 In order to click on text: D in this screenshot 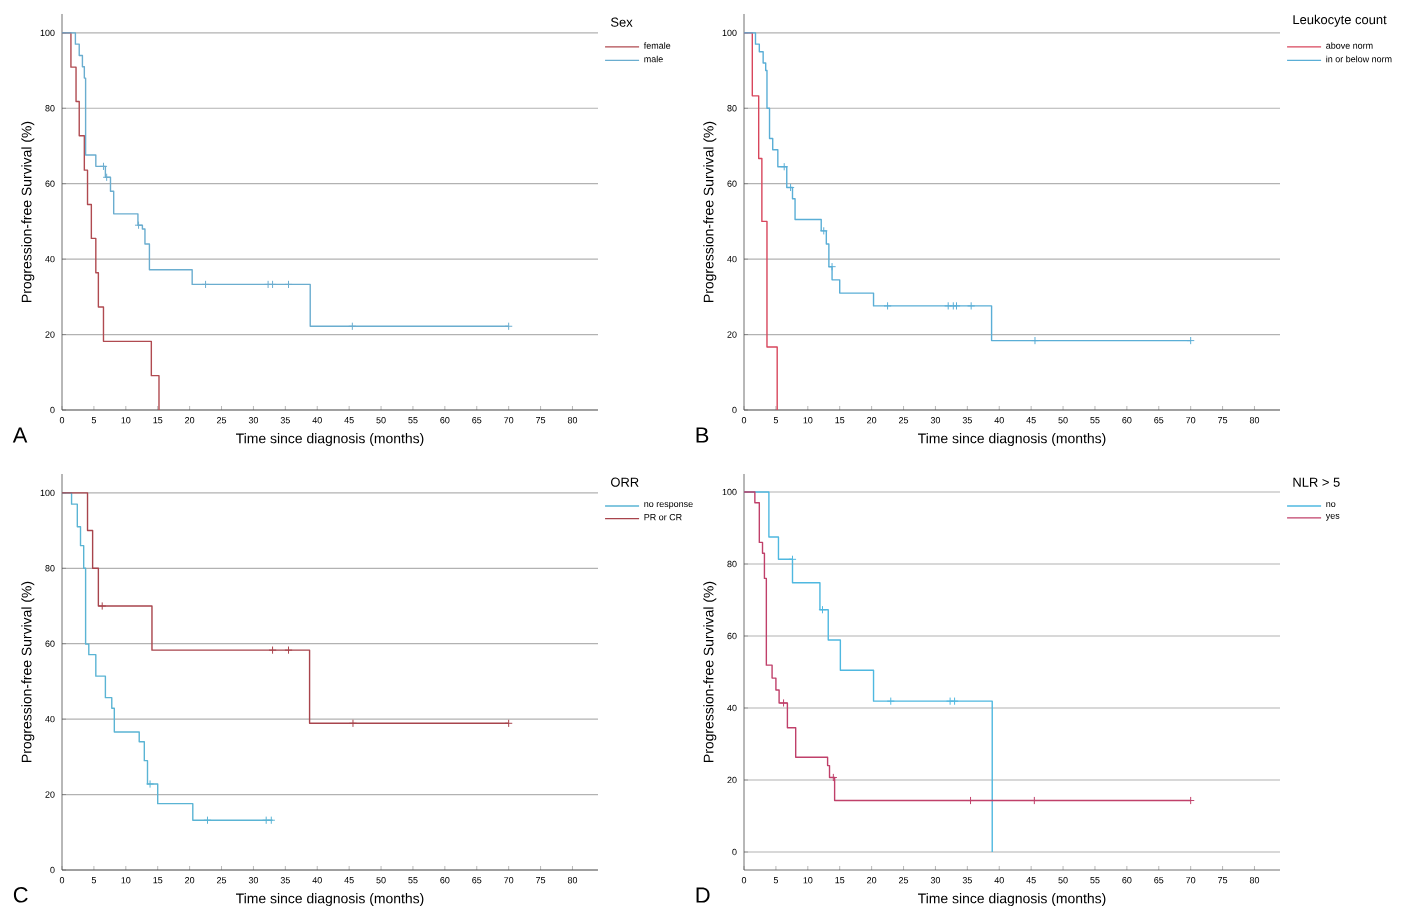, I will do `click(703, 895)`.